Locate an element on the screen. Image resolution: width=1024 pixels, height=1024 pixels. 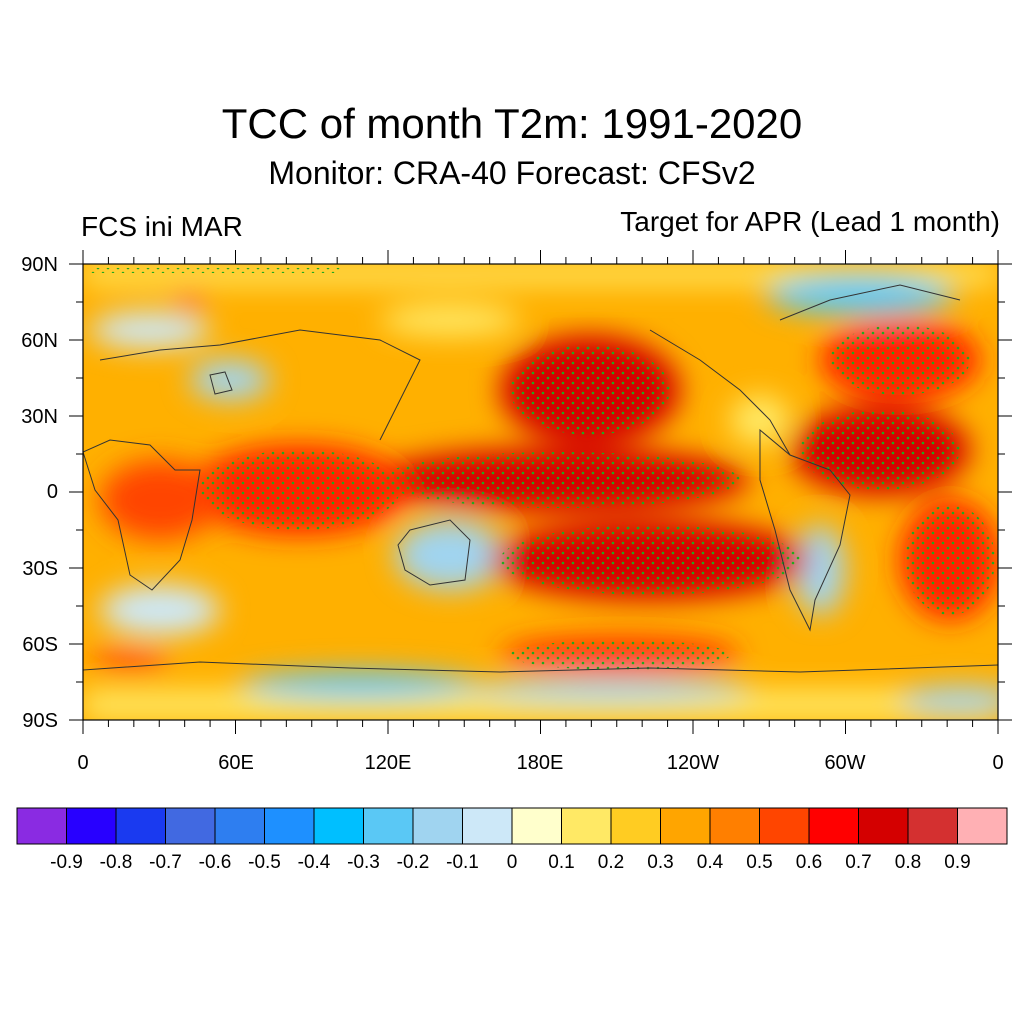
colorbar-label: 0.6 is located at coordinates (809, 862).